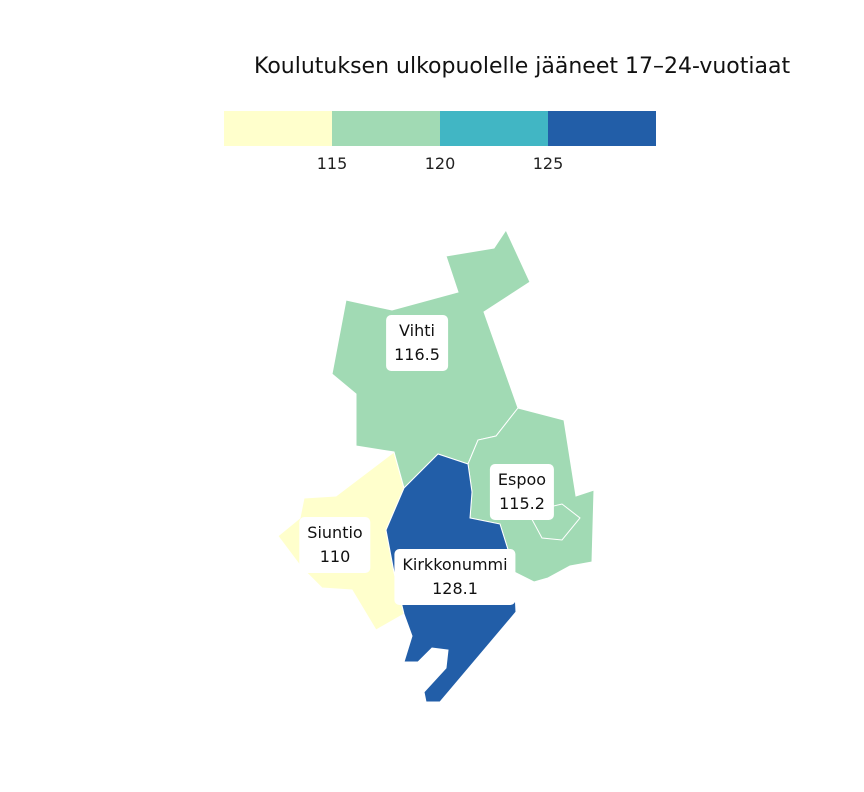 This screenshot has width=864, height=792. Describe the element at coordinates (332, 163) in the screenshot. I see `legend-tick-115: 115` at that location.